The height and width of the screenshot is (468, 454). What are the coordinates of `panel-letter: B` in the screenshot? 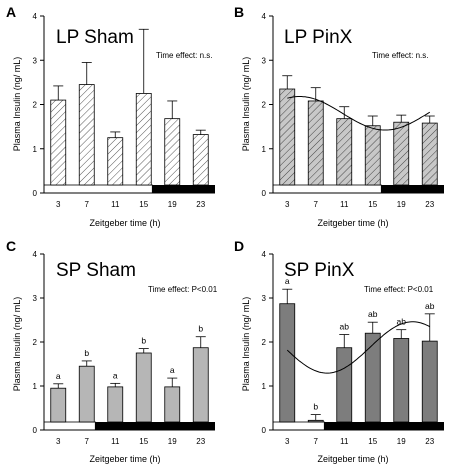 It's located at (239, 12).